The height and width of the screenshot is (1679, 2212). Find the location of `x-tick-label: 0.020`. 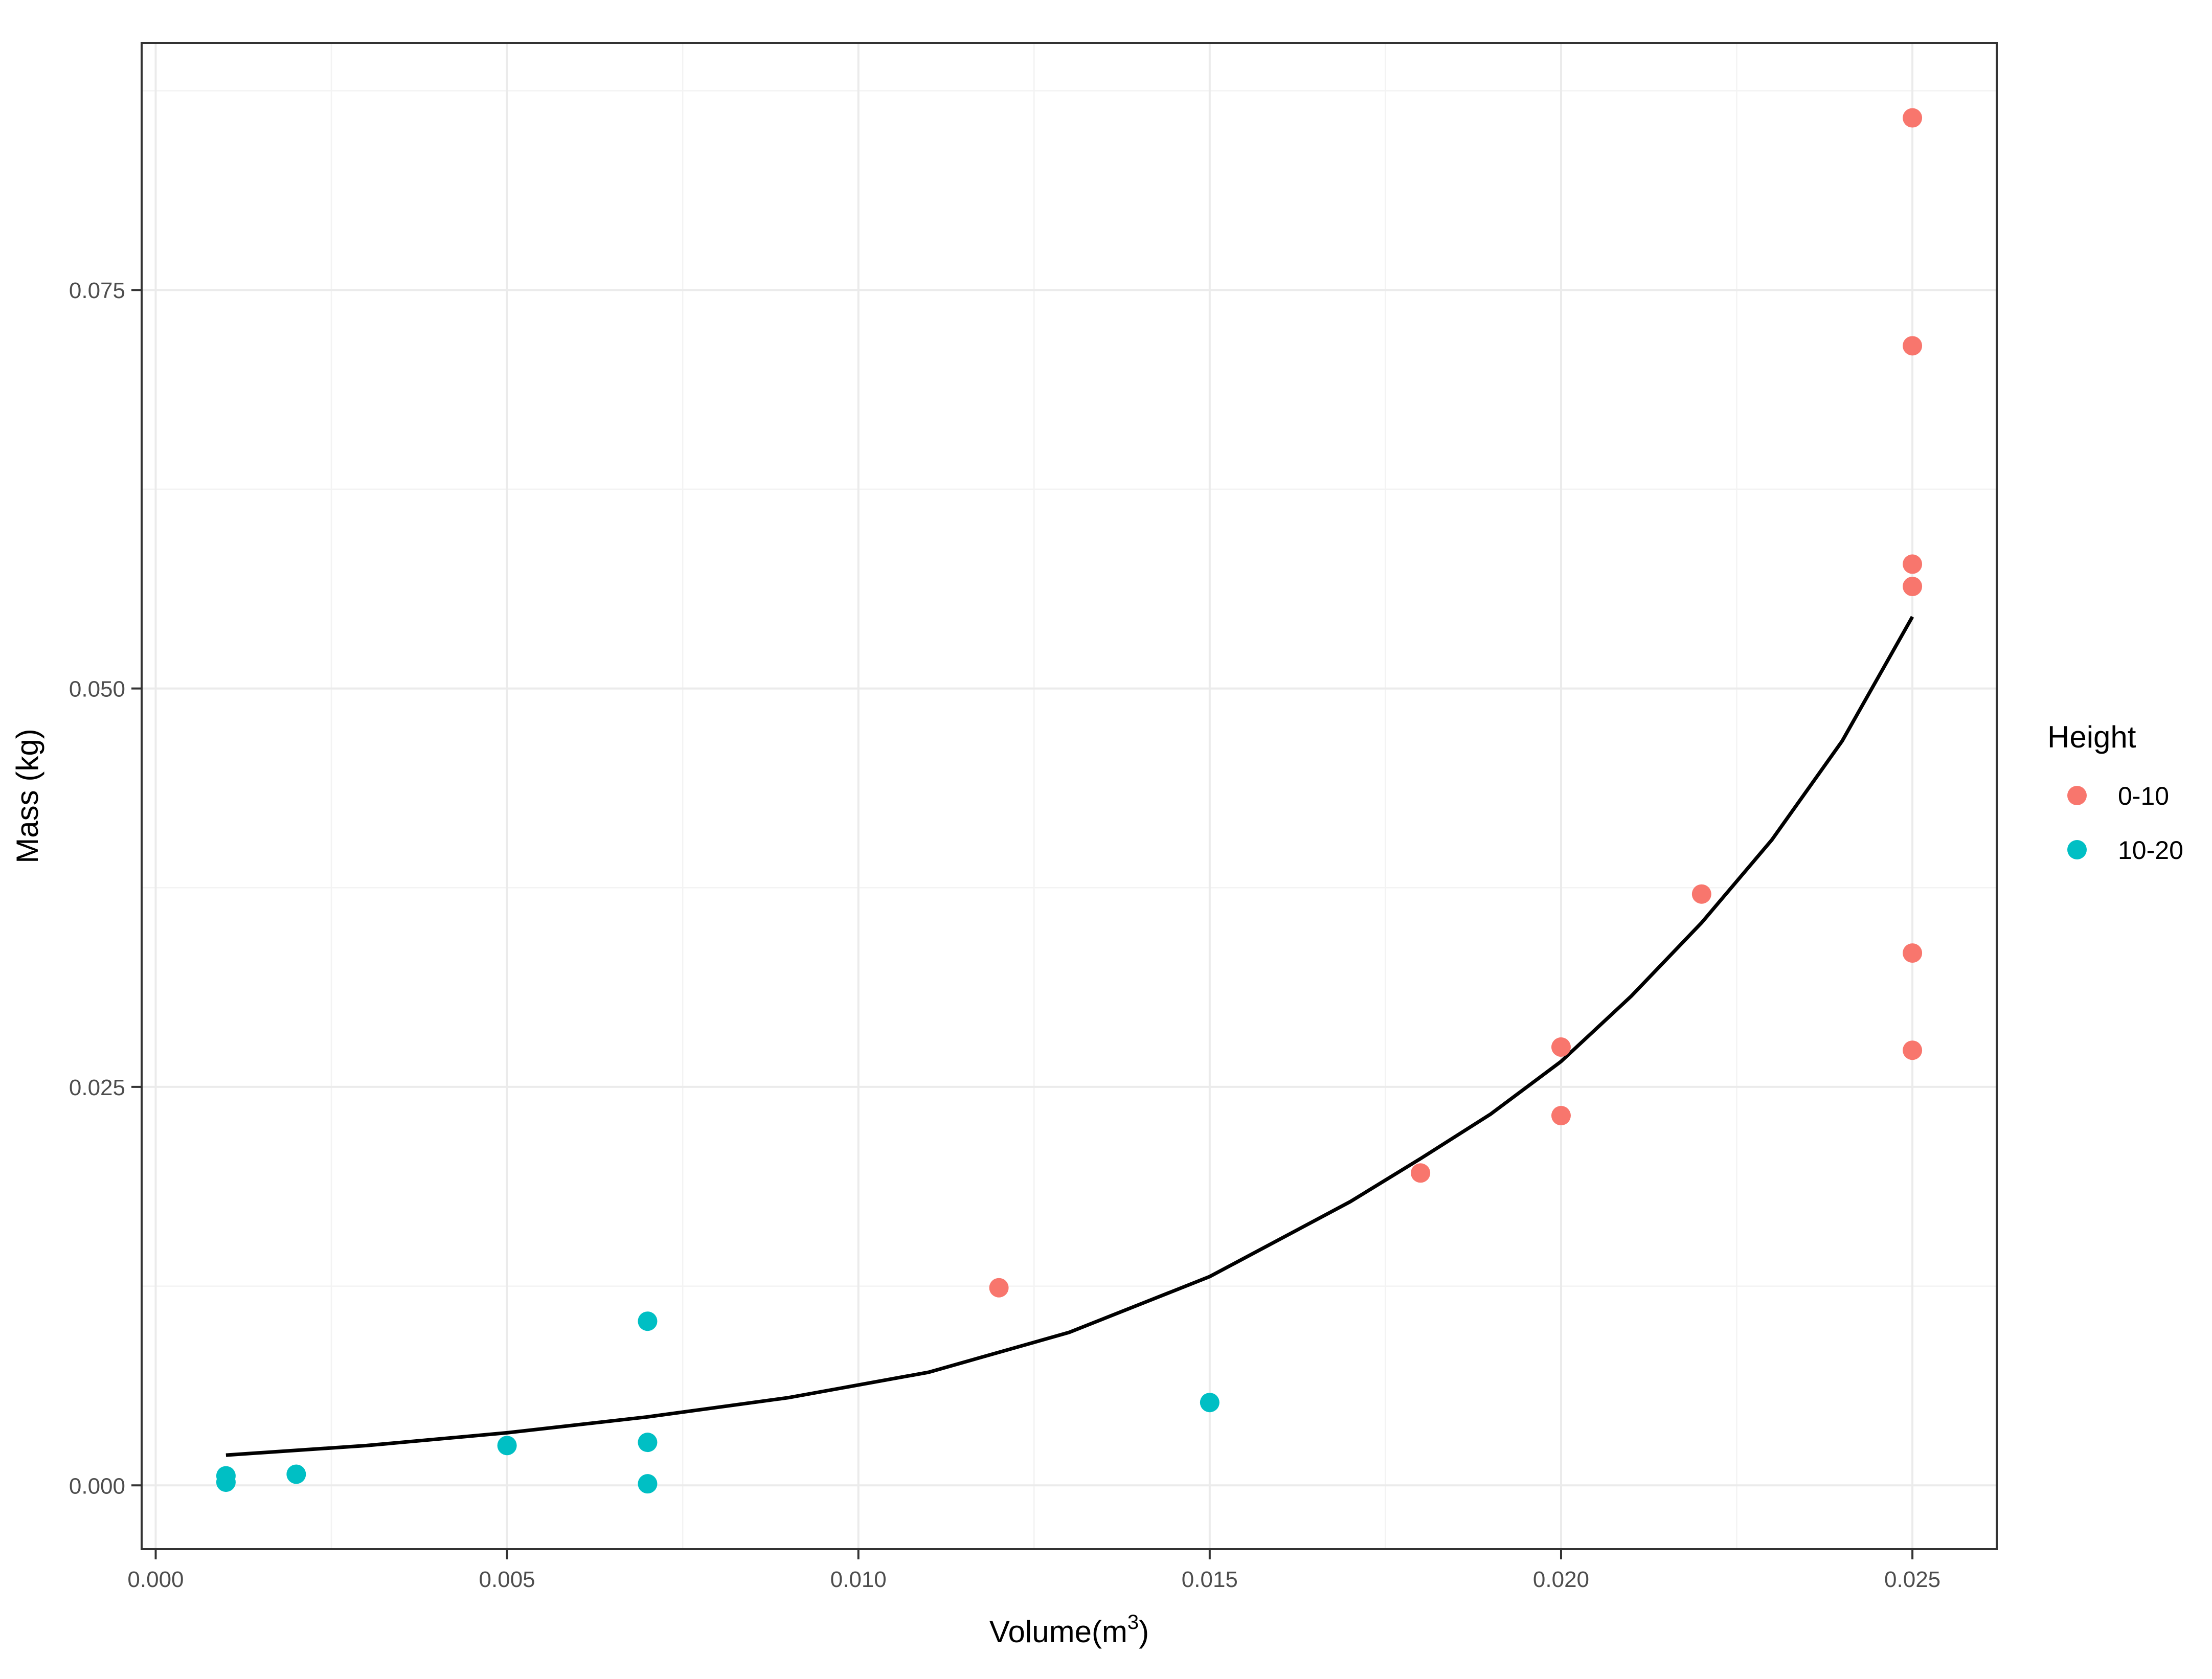

x-tick-label: 0.020 is located at coordinates (1561, 1579).